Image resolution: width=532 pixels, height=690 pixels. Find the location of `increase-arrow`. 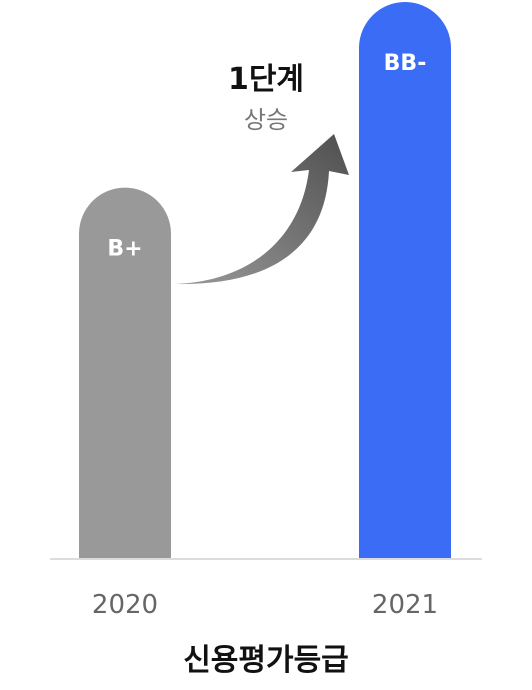

increase-arrow is located at coordinates (261, 209).